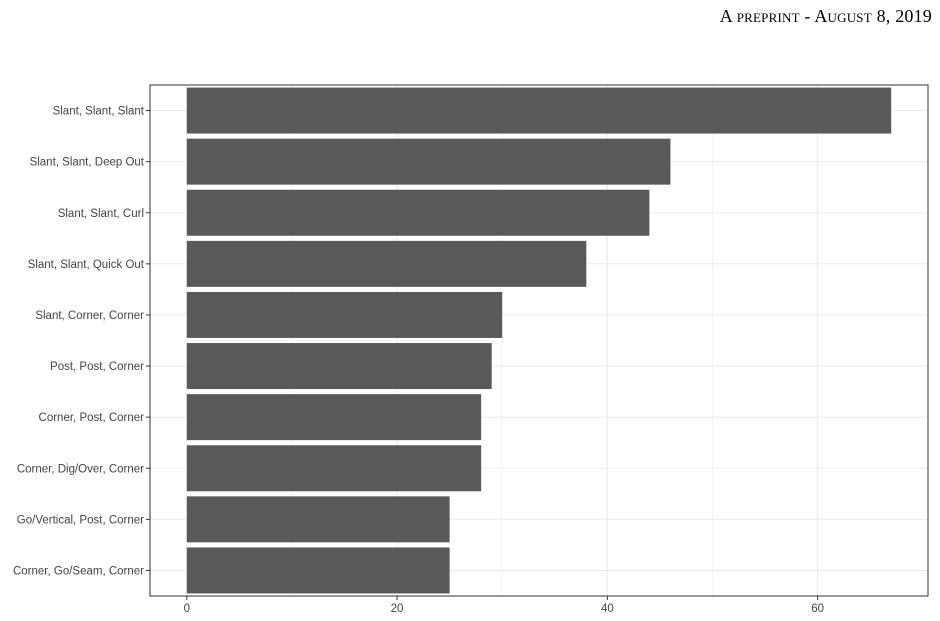 This screenshot has height=621, width=940. What do you see at coordinates (817, 609) in the screenshot?
I see `x-tick-label: 60` at bounding box center [817, 609].